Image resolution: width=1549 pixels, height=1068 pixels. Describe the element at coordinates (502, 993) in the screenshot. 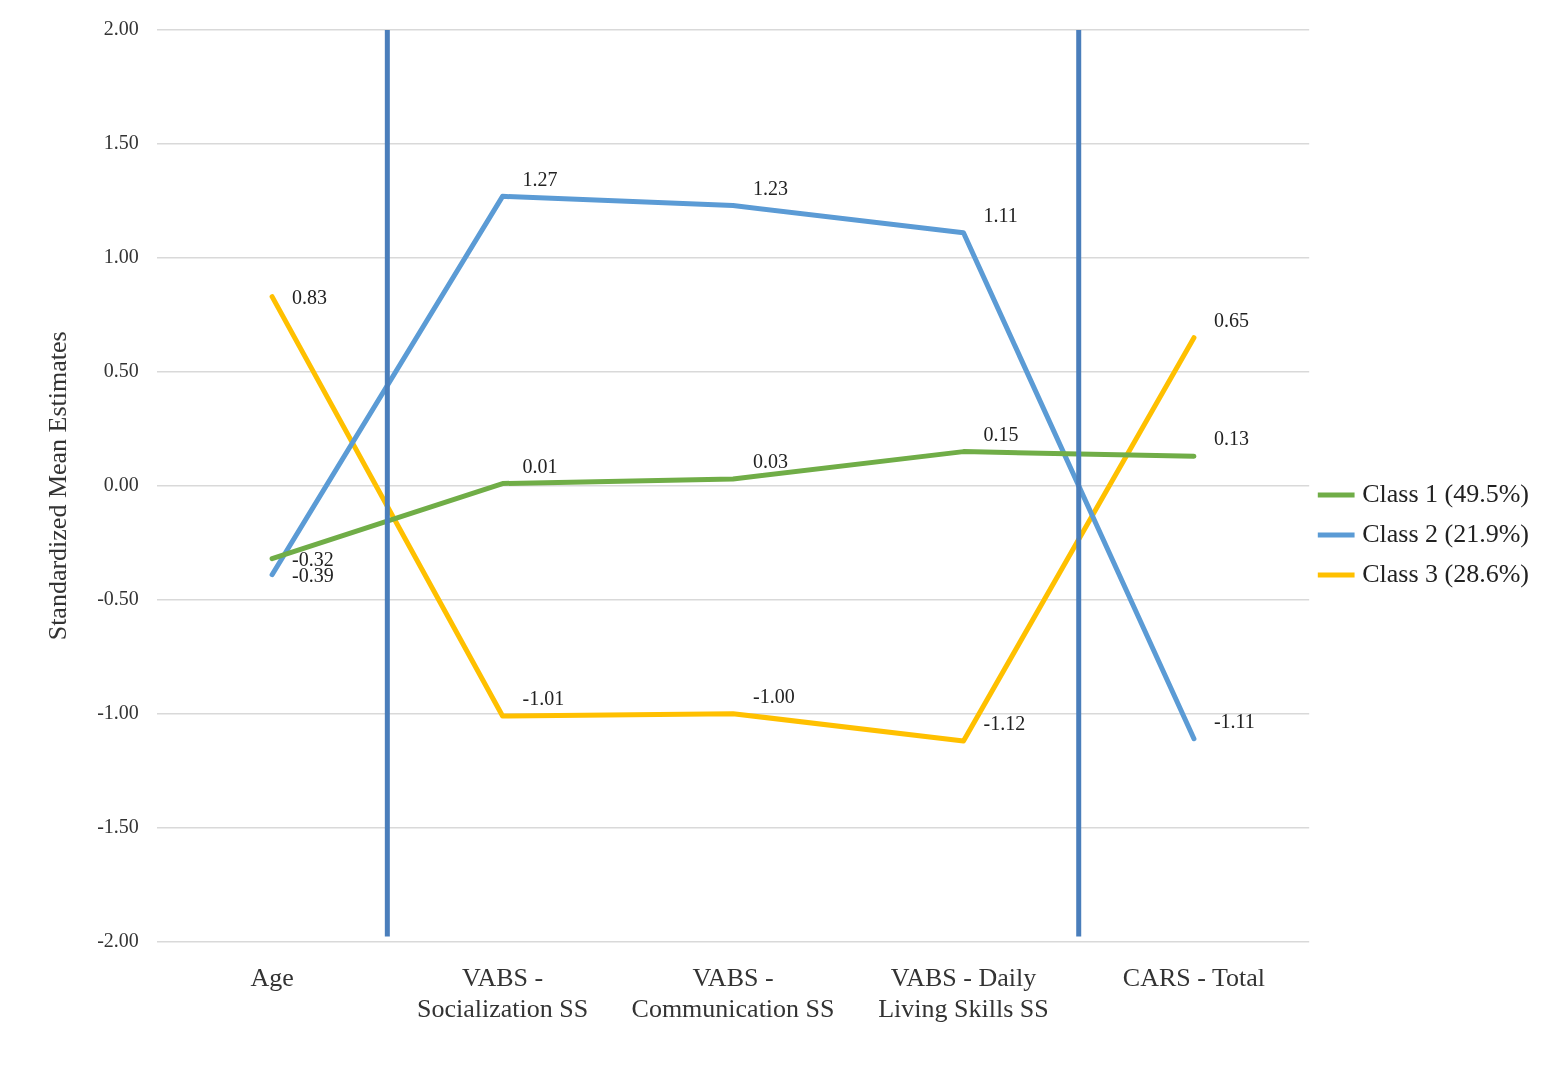

I see `x-tick-label: VABS - Socialization SS` at that location.